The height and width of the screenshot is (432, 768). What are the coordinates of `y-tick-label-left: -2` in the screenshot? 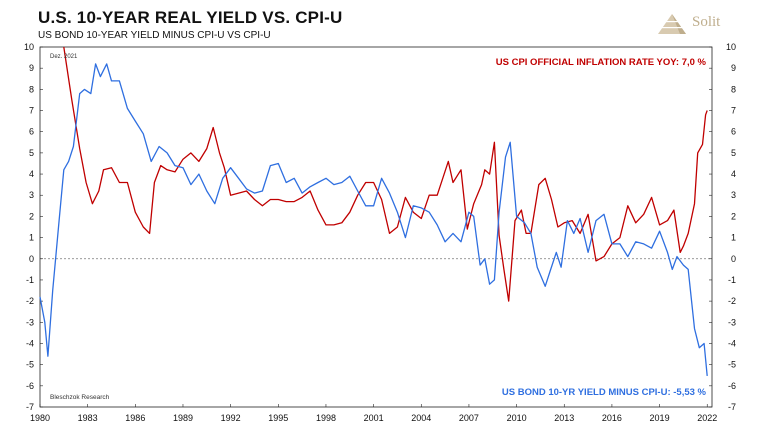 It's located at (30, 301).